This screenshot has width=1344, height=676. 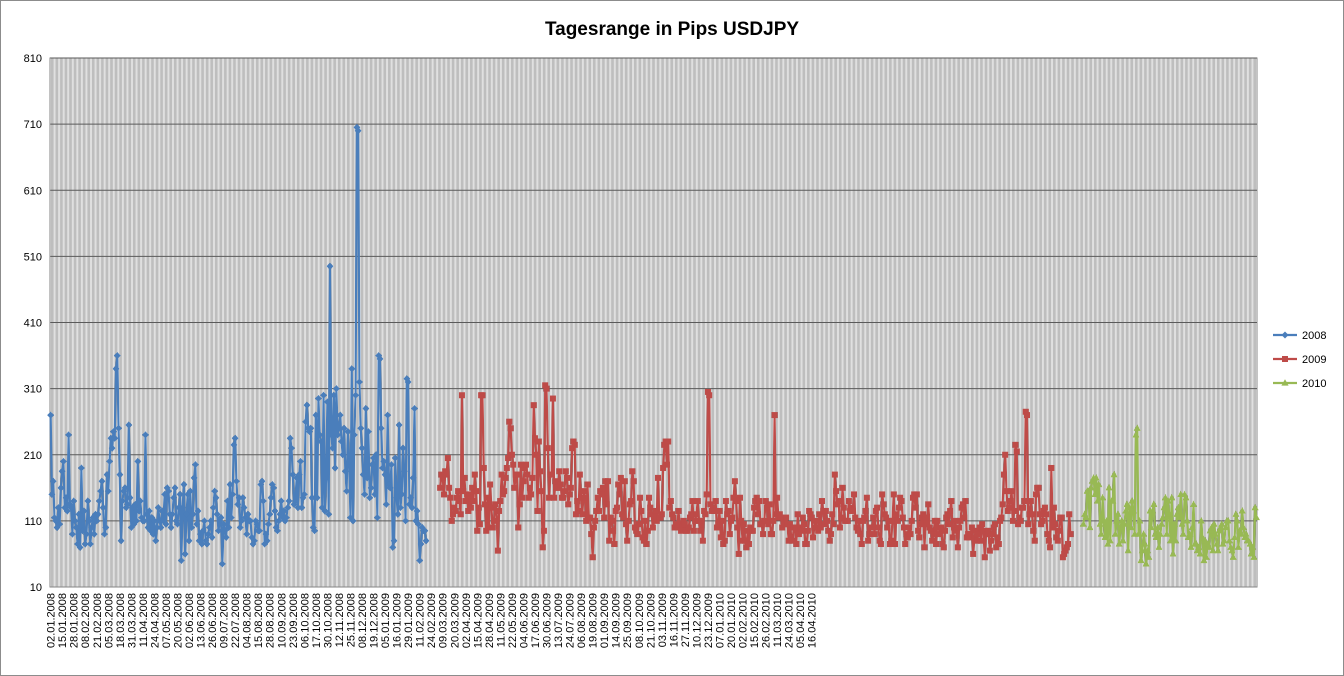 What do you see at coordinates (697, 620) in the screenshot?
I see `x-tick-label: 10.12.2009` at bounding box center [697, 620].